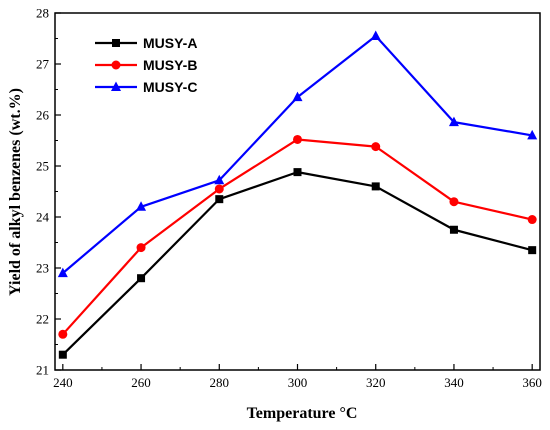  Describe the element at coordinates (170, 65) in the screenshot. I see `legend-label: MUSY-B` at that location.